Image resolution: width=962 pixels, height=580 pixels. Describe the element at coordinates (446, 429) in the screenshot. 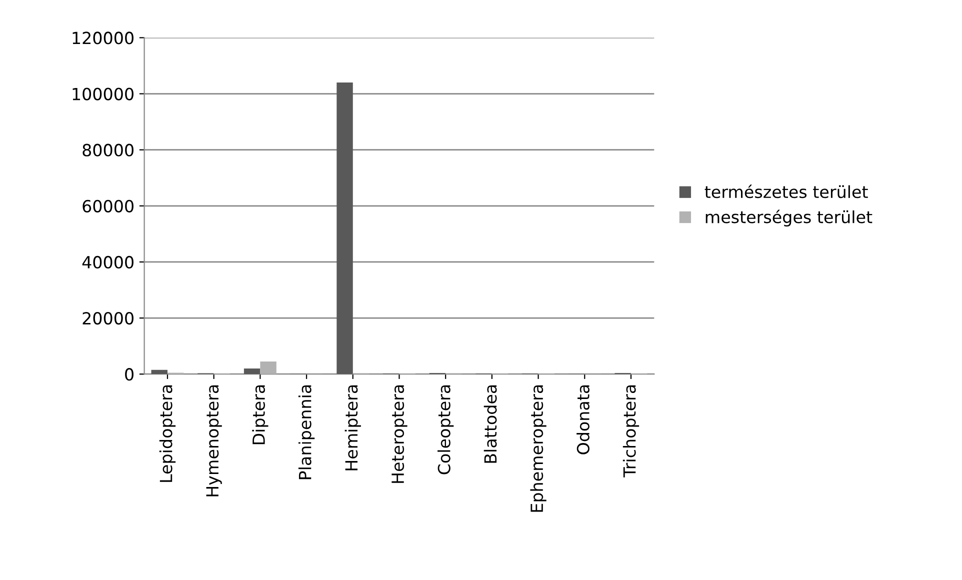

I see `x-tick-label: Coleoptera` at that location.